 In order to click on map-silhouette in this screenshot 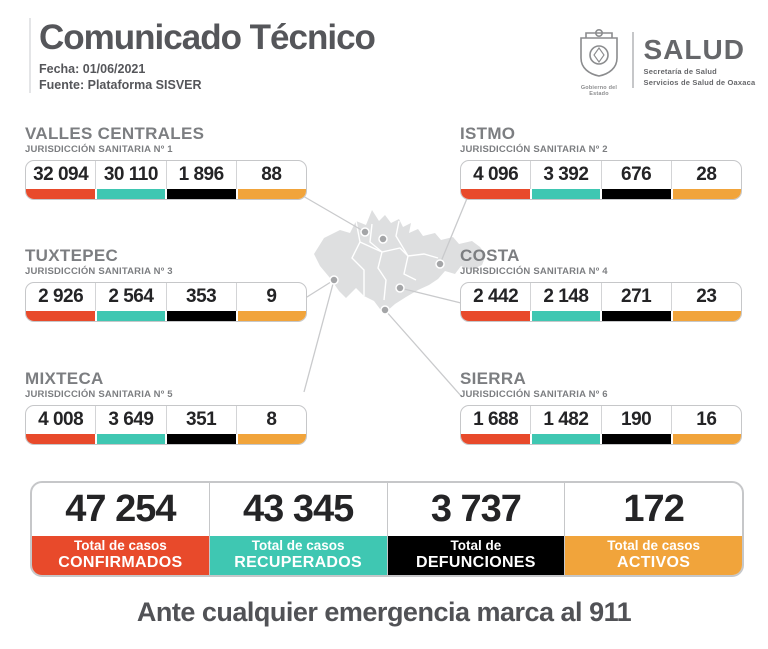, I will do `click(400, 261)`.